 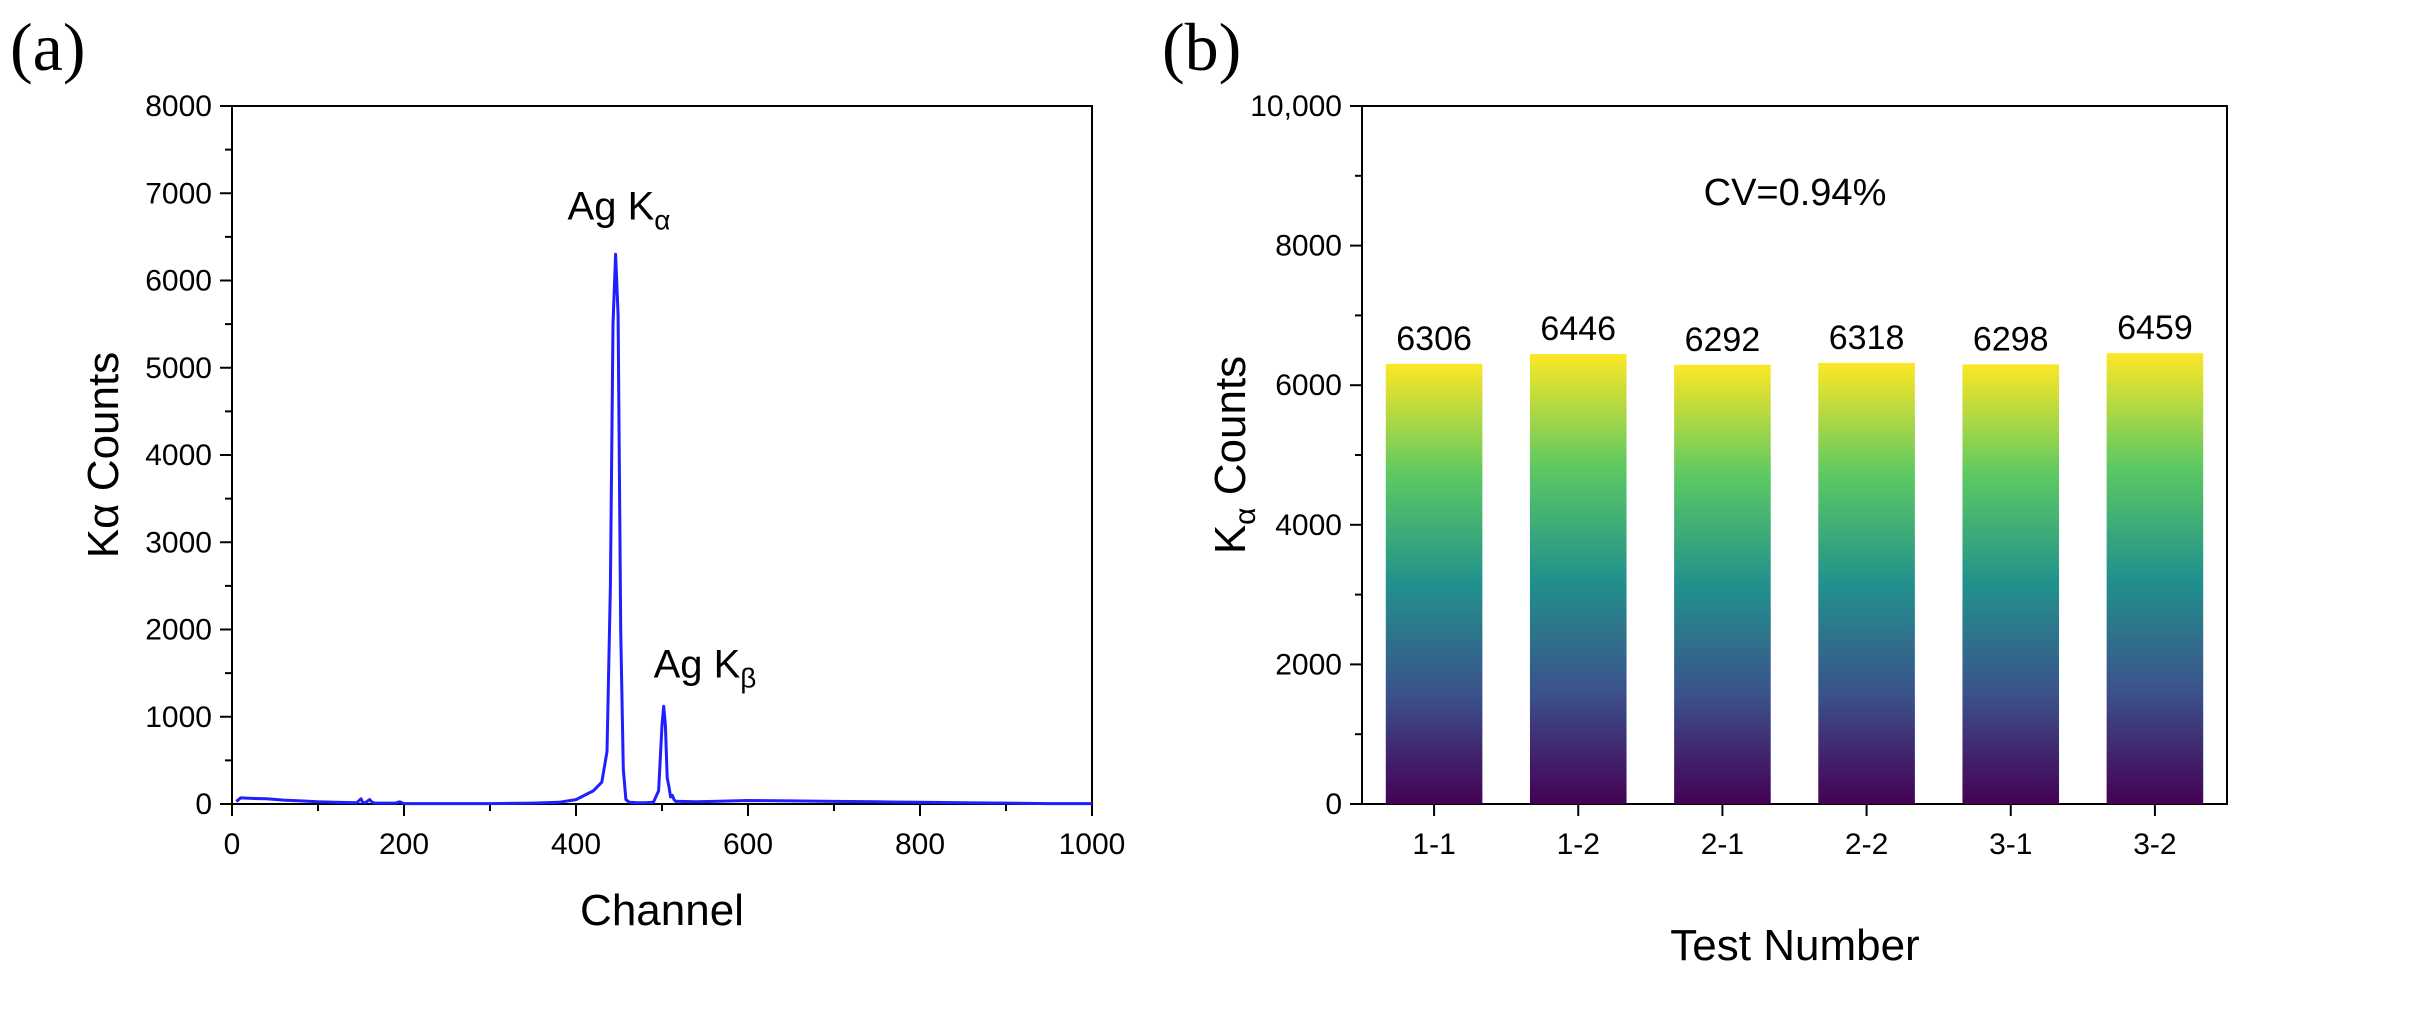 What do you see at coordinates (1794, 945) in the screenshot?
I see `panel-b-x-axis-title: Test Number` at bounding box center [1794, 945].